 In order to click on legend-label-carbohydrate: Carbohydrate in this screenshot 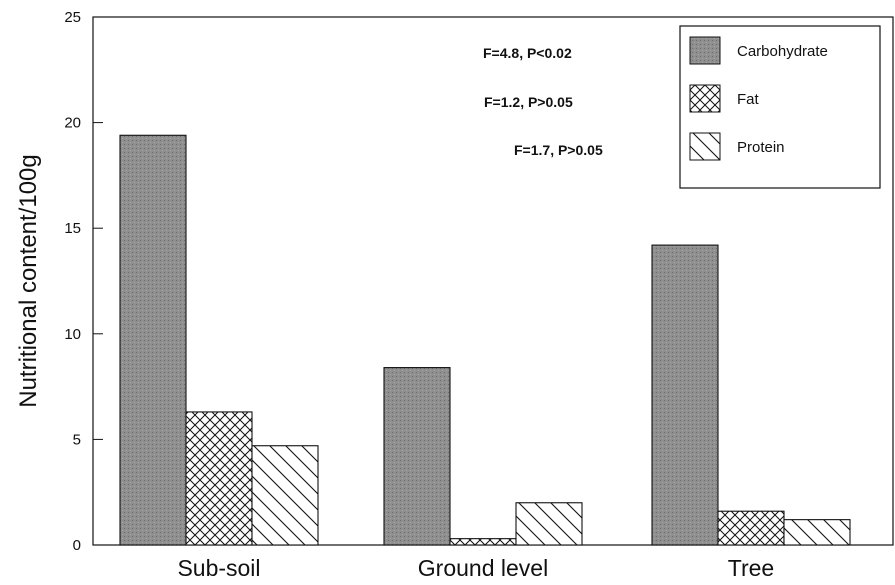, I will do `click(782, 51)`.